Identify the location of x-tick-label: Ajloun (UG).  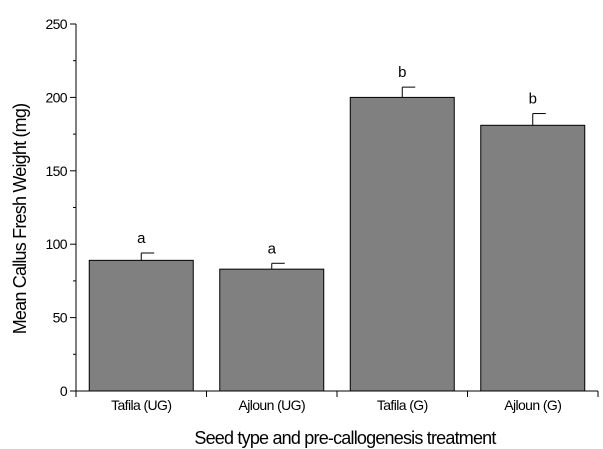
(271, 405).